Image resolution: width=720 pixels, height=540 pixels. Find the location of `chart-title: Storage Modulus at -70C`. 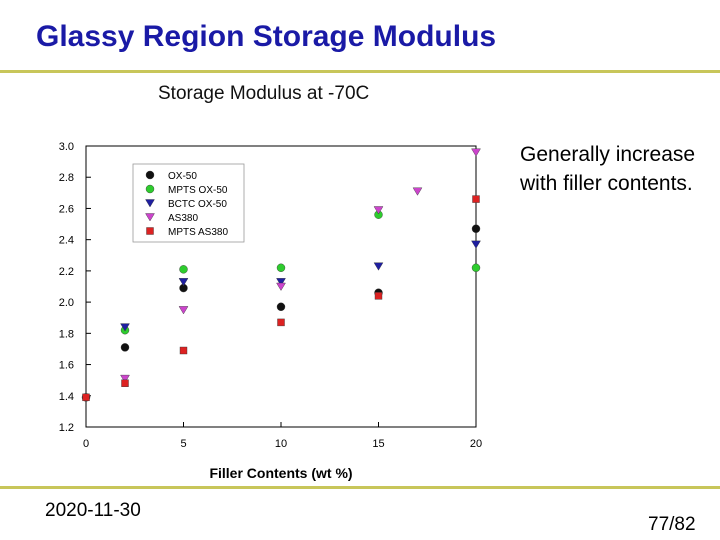

chart-title: Storage Modulus at -70C is located at coordinates (264, 93).